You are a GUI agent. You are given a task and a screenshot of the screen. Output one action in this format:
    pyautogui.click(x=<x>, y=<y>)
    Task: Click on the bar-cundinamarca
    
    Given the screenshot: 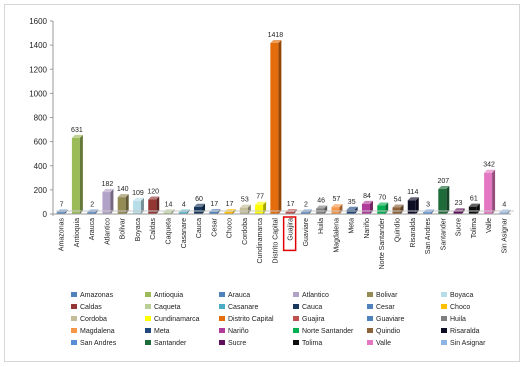 What is the action you would take?
    pyautogui.click(x=261, y=207)
    